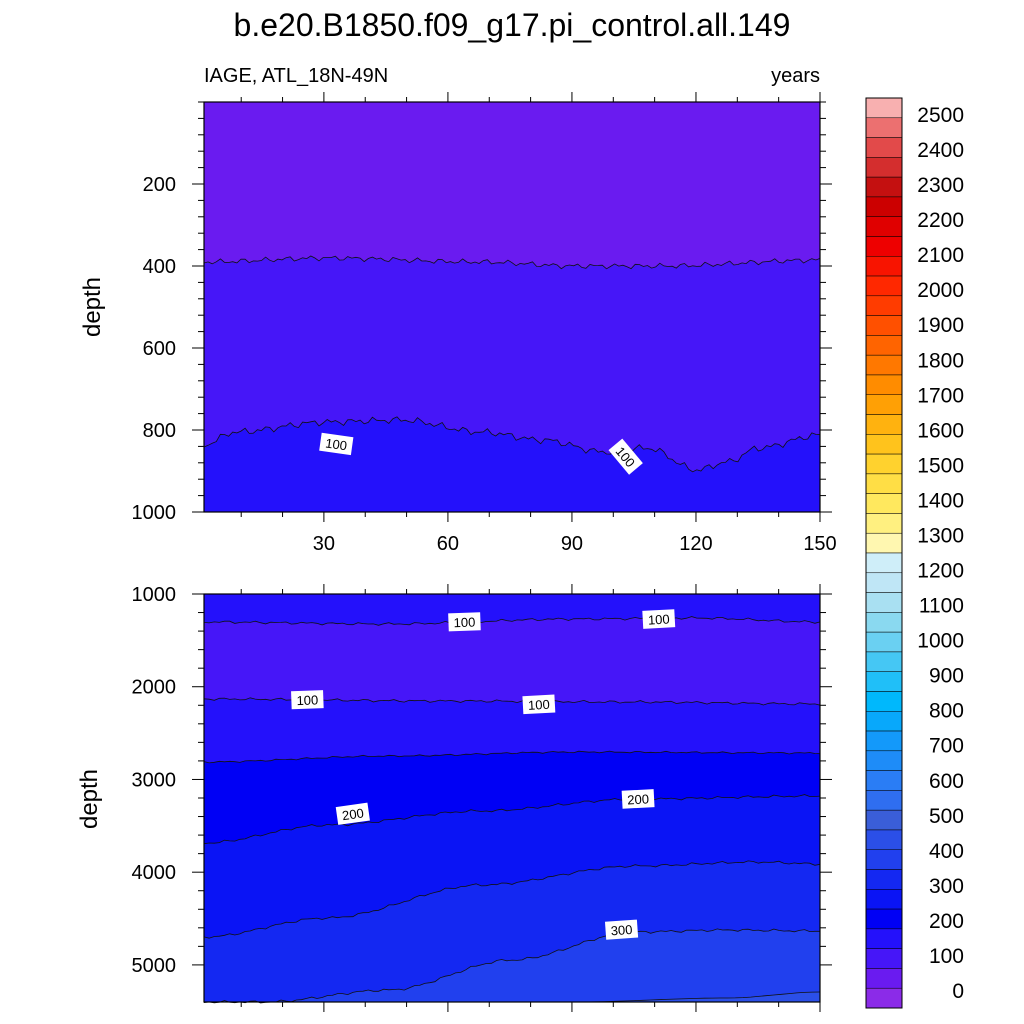 The image size is (1024, 1024). I want to click on colorbar-label: 700, so click(946, 746).